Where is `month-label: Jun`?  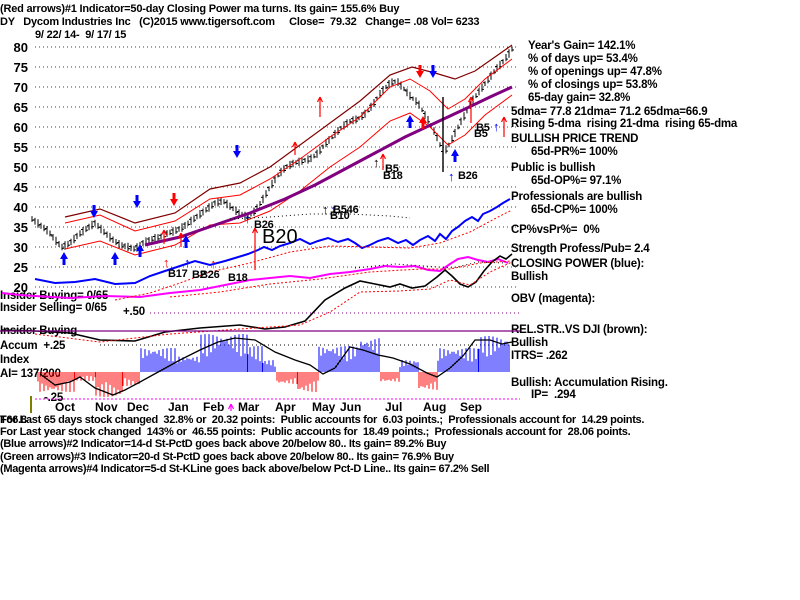
month-label: Jun is located at coordinates (351, 407).